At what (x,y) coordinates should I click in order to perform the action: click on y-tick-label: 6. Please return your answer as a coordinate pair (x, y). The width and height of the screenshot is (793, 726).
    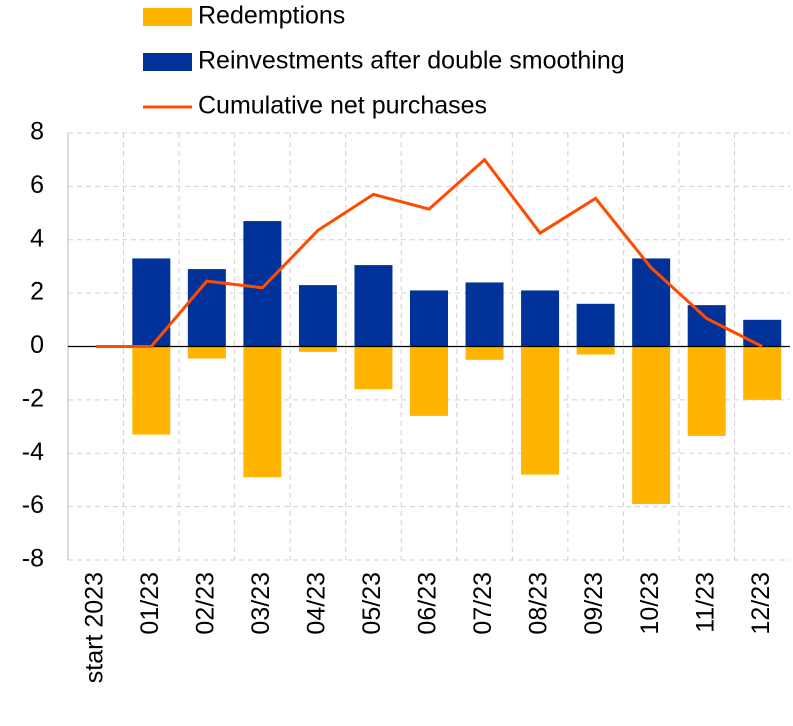
    Looking at the image, I should click on (37, 185).